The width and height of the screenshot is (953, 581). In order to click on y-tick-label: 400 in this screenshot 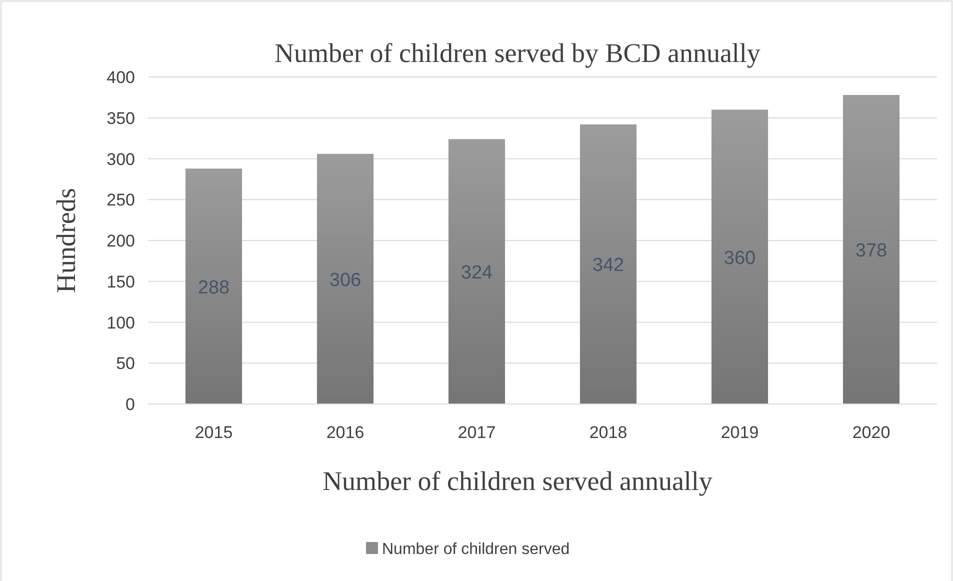, I will do `click(120, 77)`.